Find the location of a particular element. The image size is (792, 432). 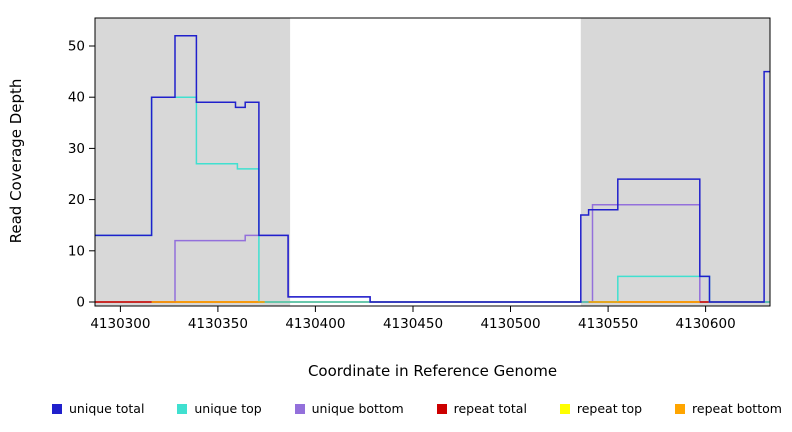

y-tick-label: 30 is located at coordinates (76, 149).